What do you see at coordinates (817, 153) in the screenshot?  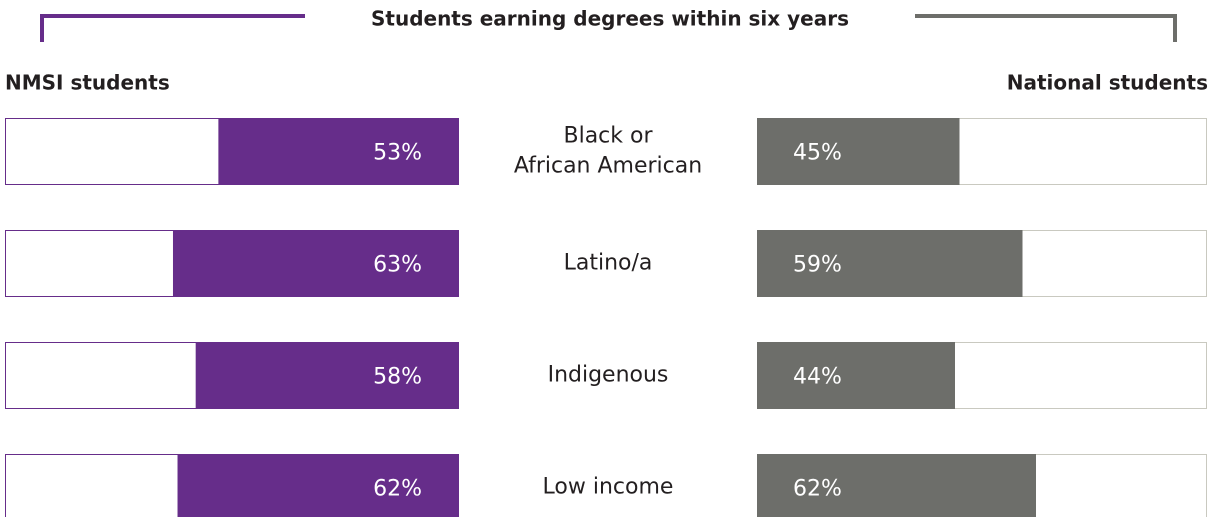 I see `value-label: 45%` at bounding box center [817, 153].